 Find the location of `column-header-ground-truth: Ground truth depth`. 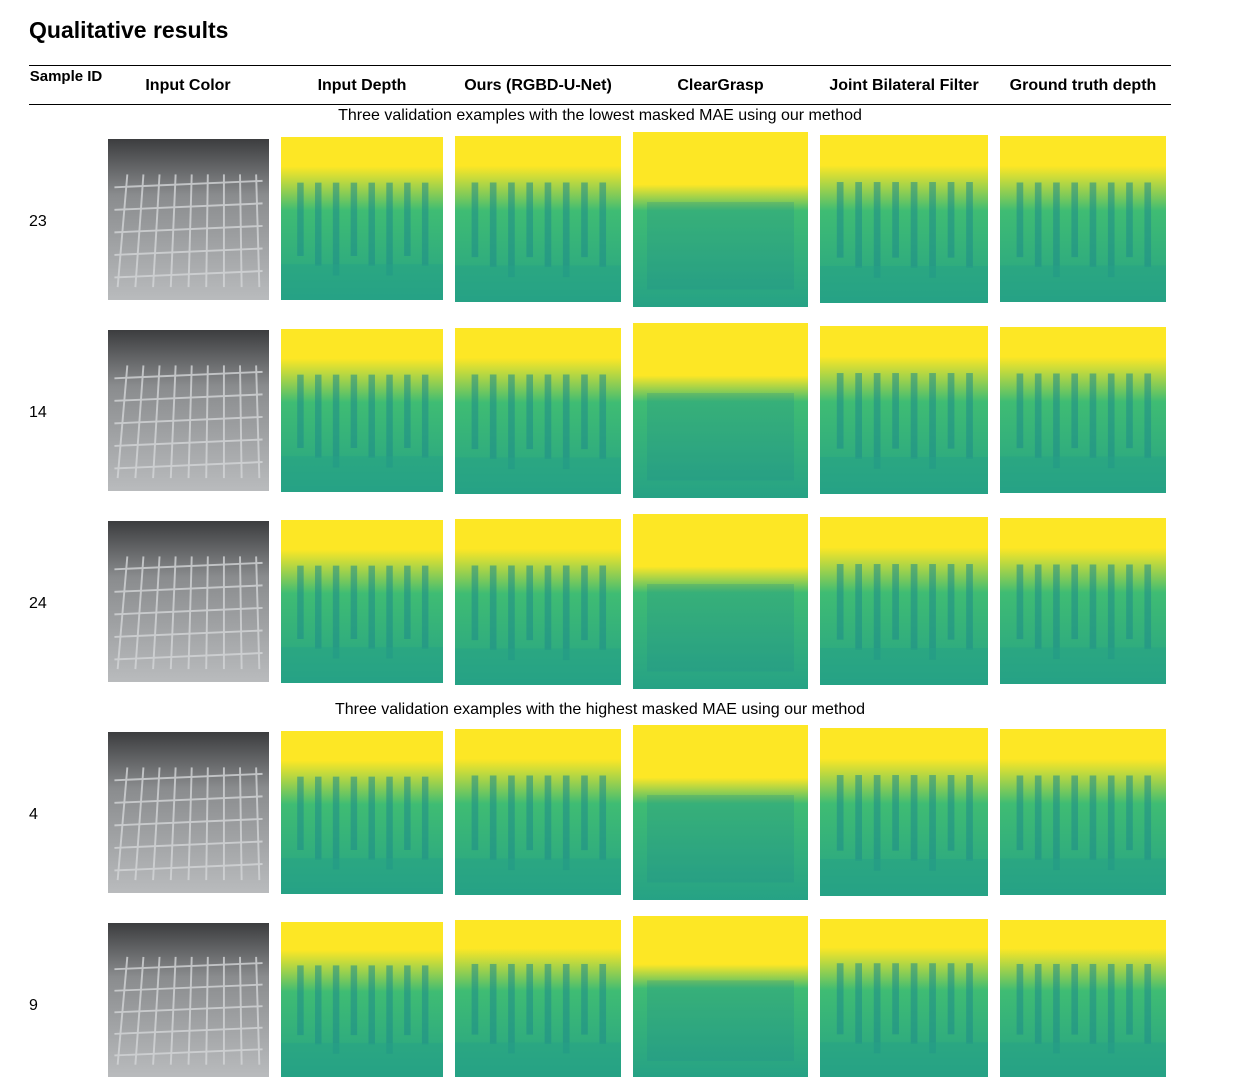

column-header-ground-truth: Ground truth depth is located at coordinates (1083, 85).